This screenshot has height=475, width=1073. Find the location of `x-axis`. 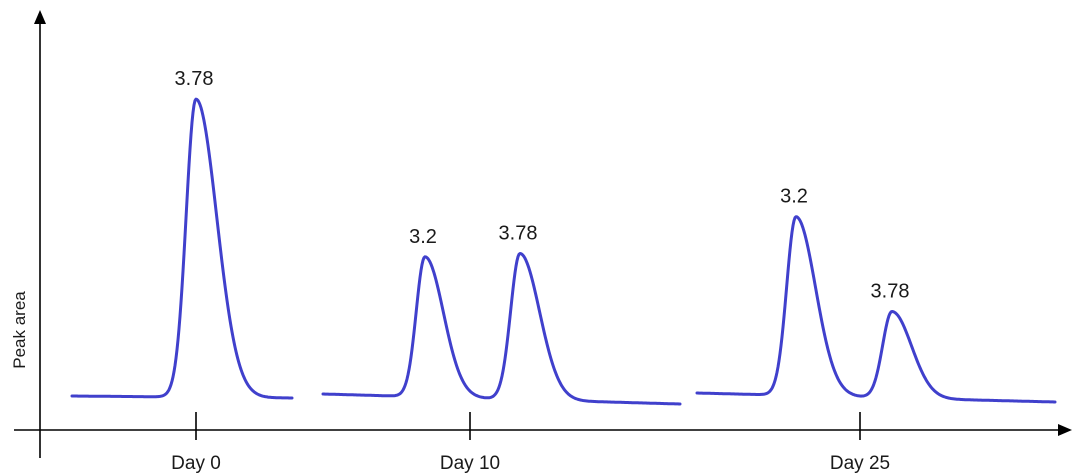

x-axis is located at coordinates (543, 430).